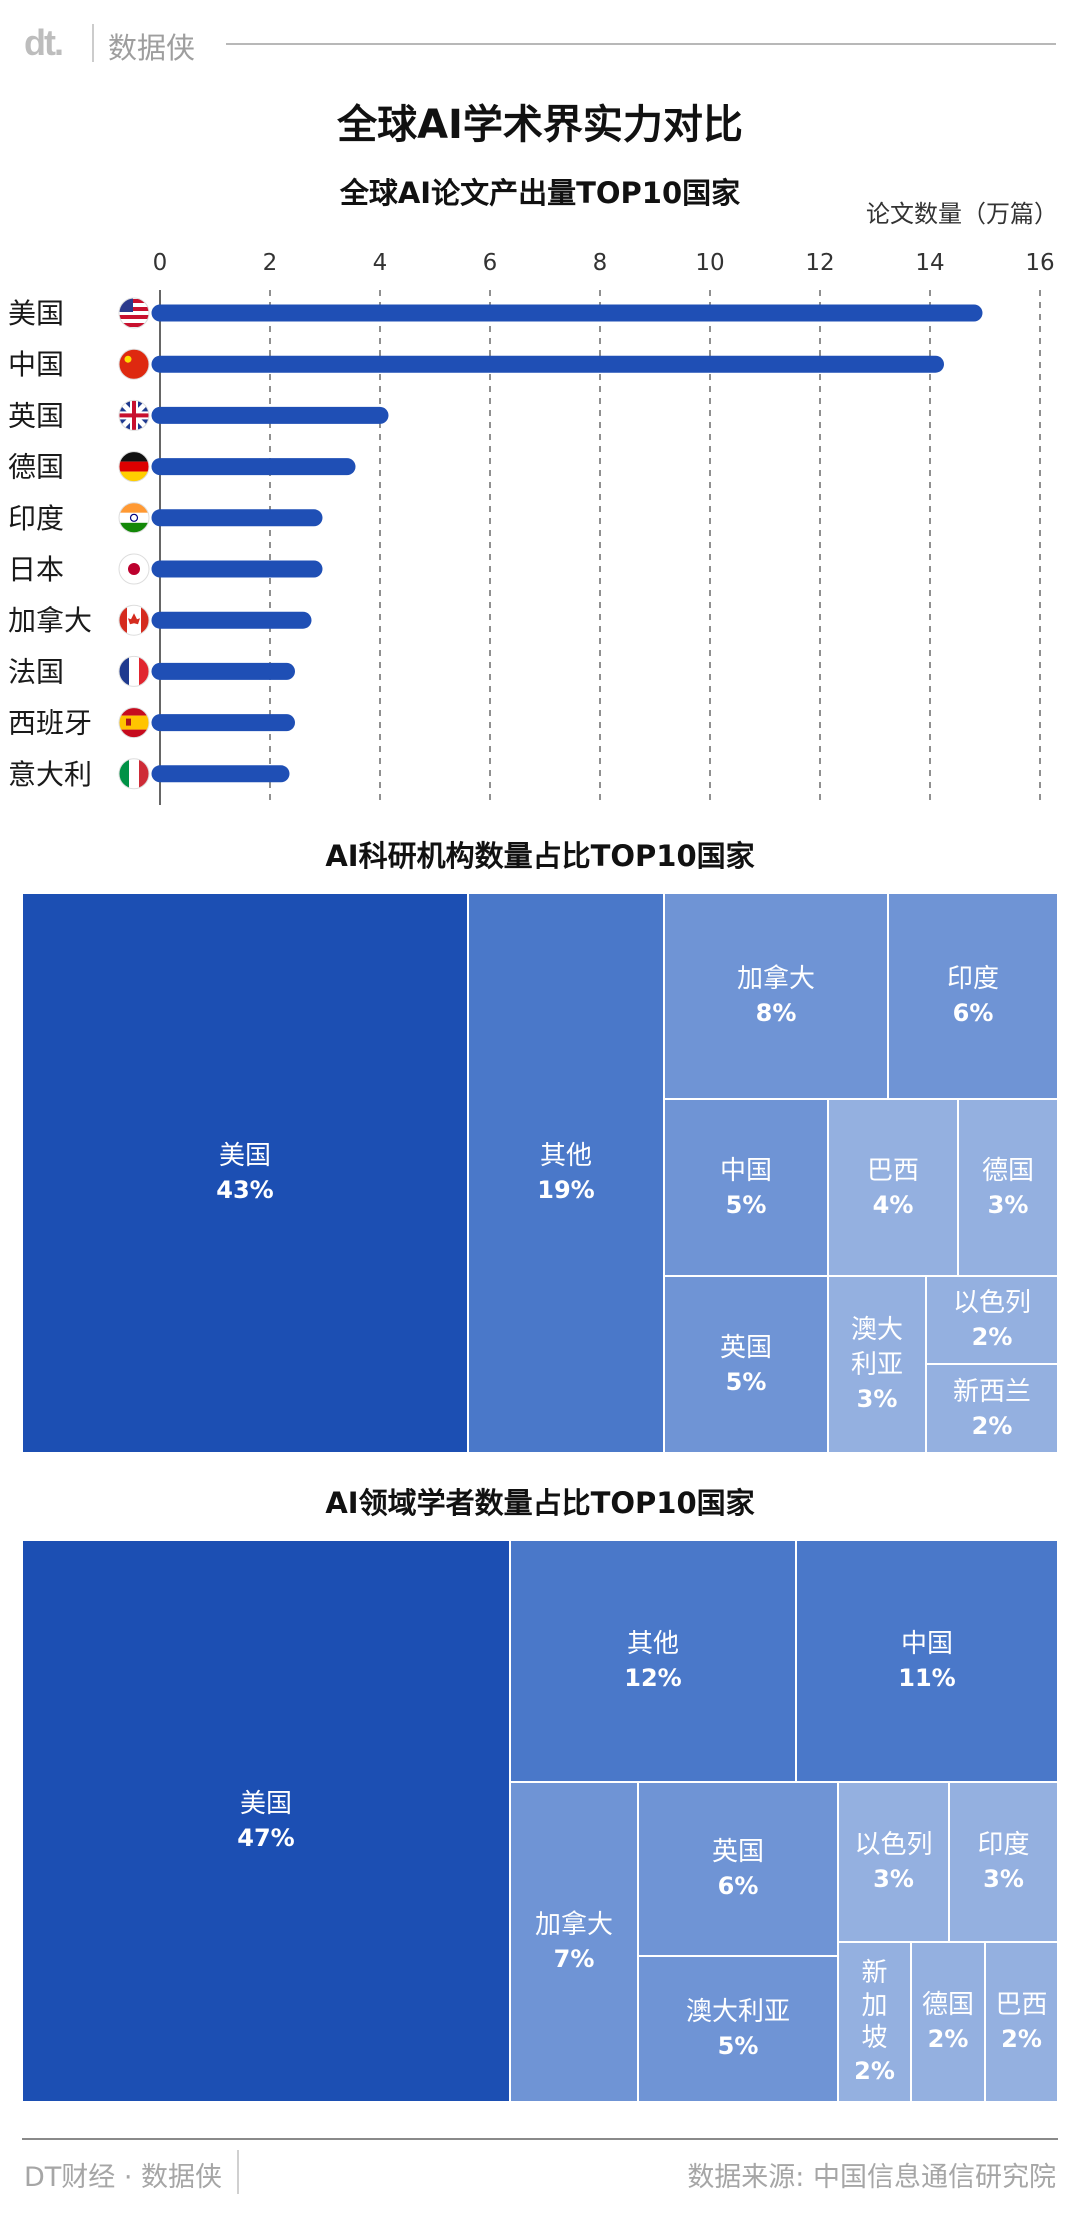  I want to click on x-tick-label: 14, so click(929, 263).